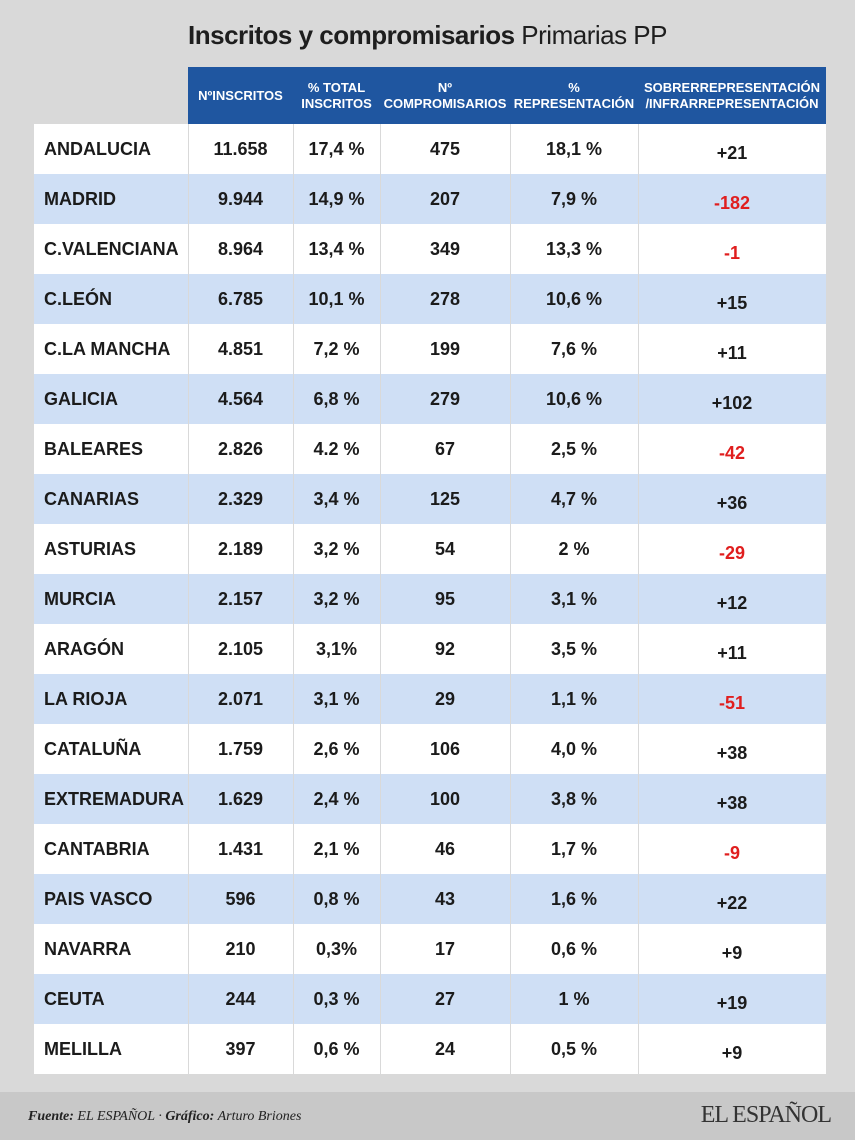 The width and height of the screenshot is (855, 1140). What do you see at coordinates (445, 798) in the screenshot?
I see `compromisarios-cell: 100` at bounding box center [445, 798].